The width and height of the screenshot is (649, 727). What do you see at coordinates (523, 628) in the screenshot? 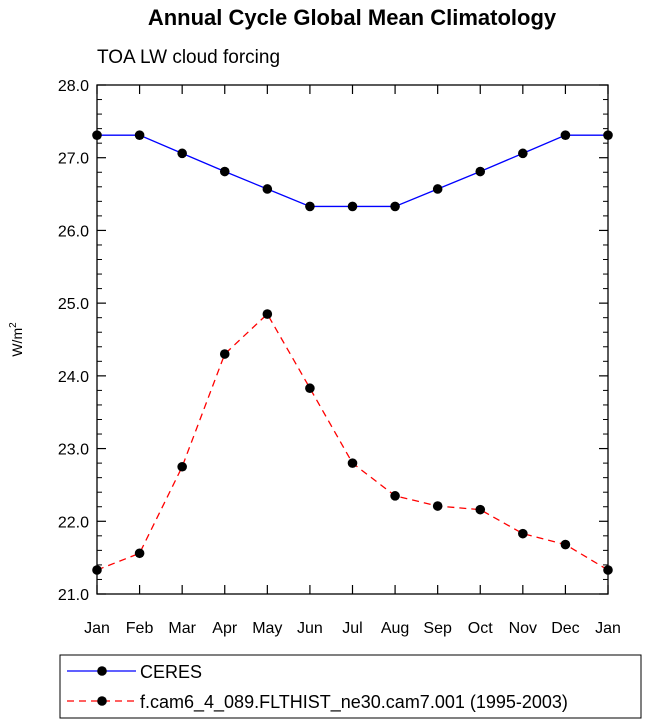
I see `x-tick-label: Nov` at bounding box center [523, 628].